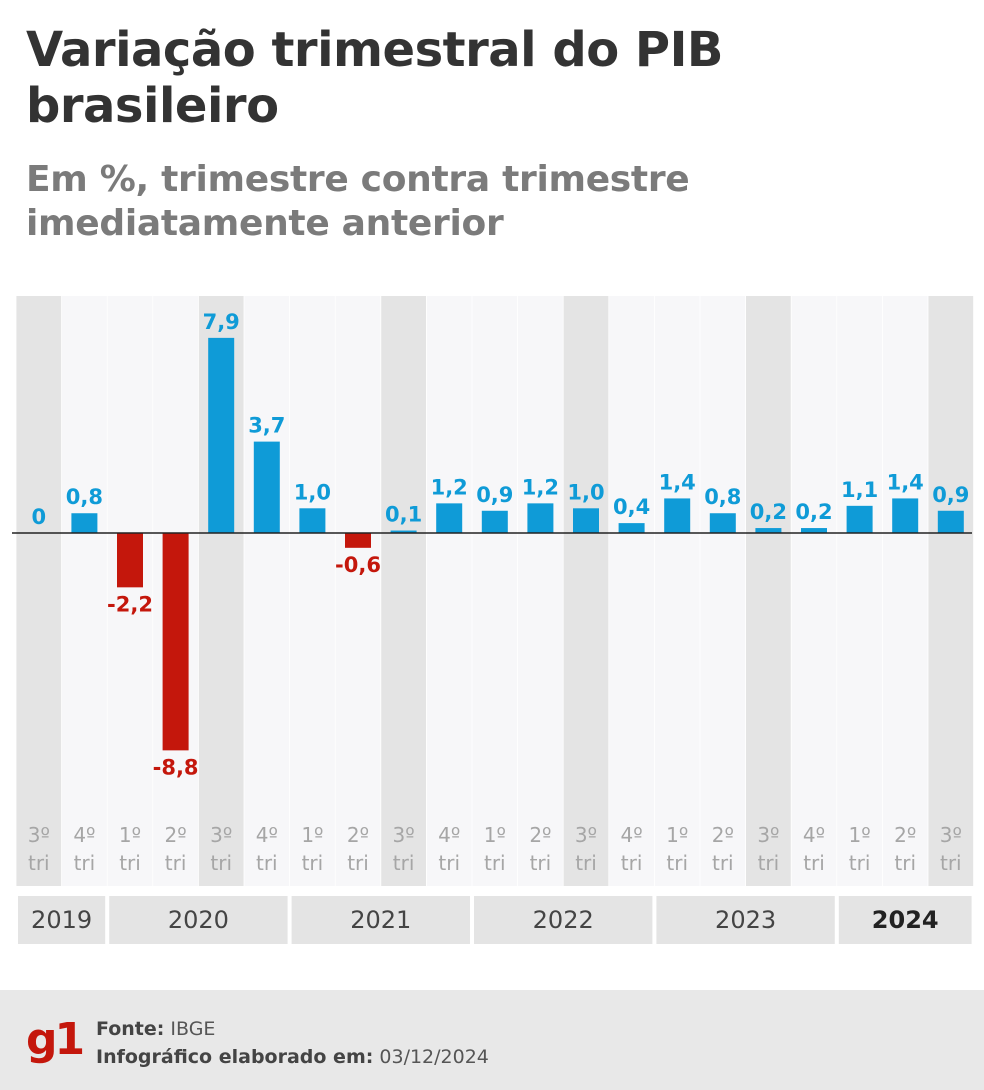  Describe the element at coordinates (905, 920) in the screenshot. I see `year-label: 2024` at that location.